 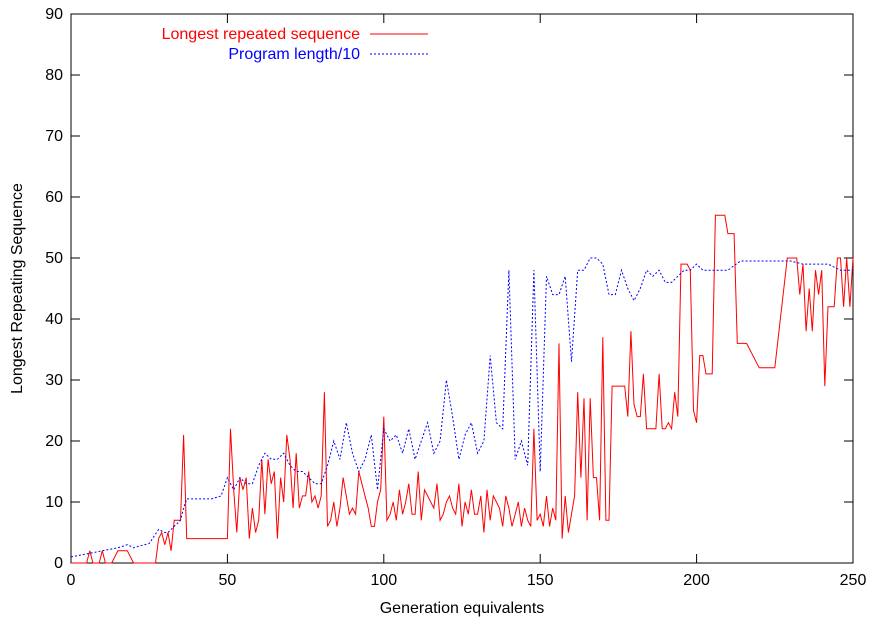 What do you see at coordinates (54, 319) in the screenshot?
I see `y-tick-label: 40` at bounding box center [54, 319].